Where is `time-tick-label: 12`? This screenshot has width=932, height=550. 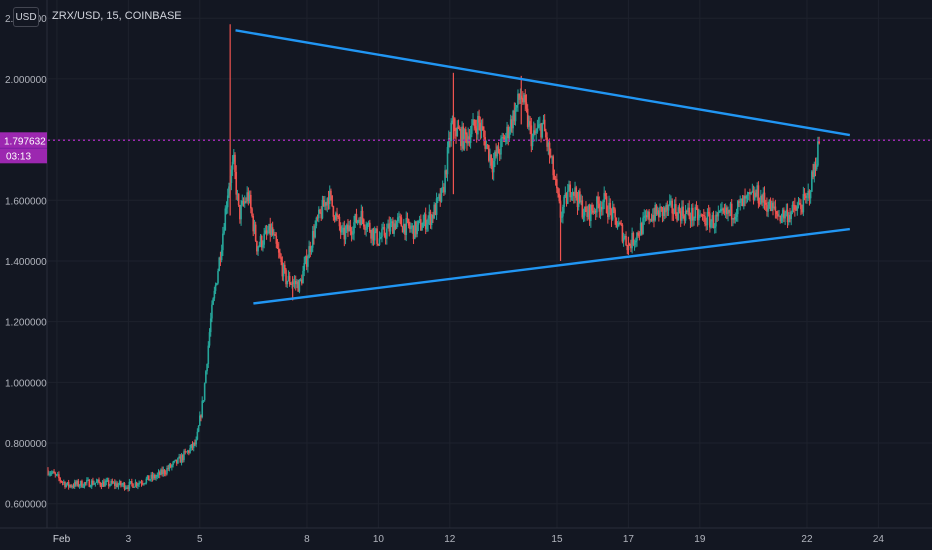 time-tick-label: 12 is located at coordinates (450, 539).